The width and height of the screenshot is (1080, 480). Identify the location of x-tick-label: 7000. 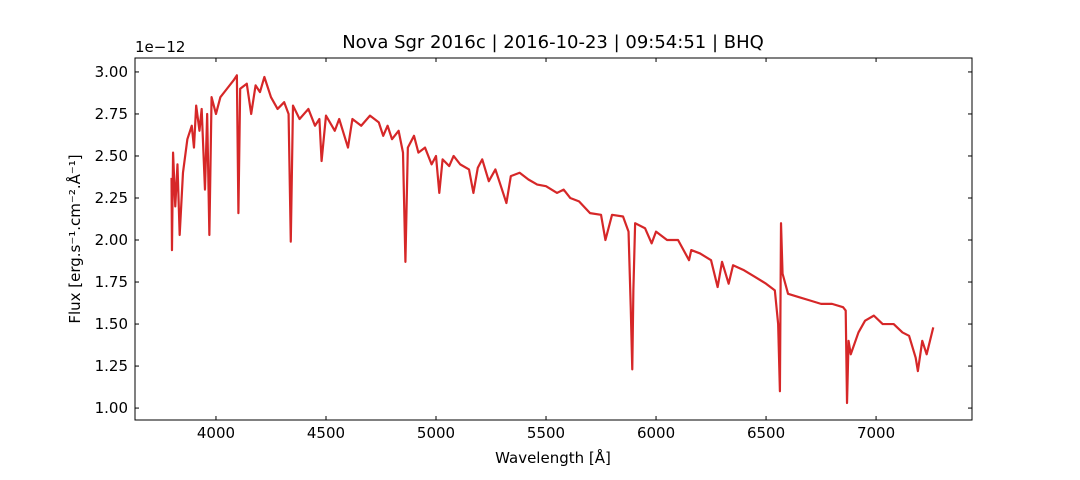
(876, 433).